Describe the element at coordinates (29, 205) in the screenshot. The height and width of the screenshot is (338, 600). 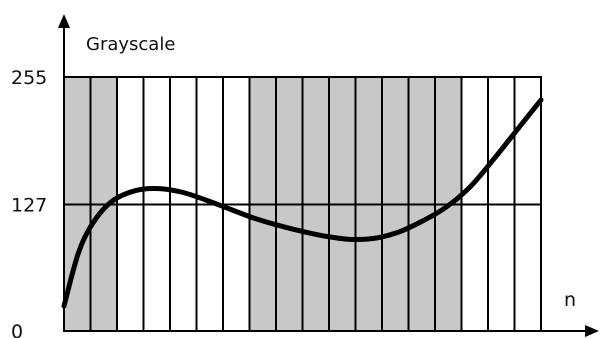
I see `y-tick-label: 127` at that location.